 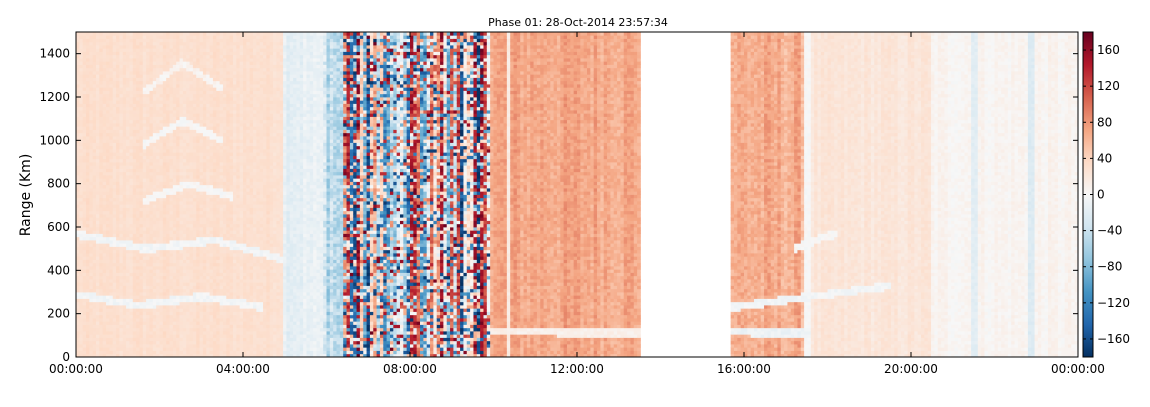 What do you see at coordinates (578, 22) in the screenshot?
I see `chart-title: Phase 01: 28-Oct-2014 23:57:34` at bounding box center [578, 22].